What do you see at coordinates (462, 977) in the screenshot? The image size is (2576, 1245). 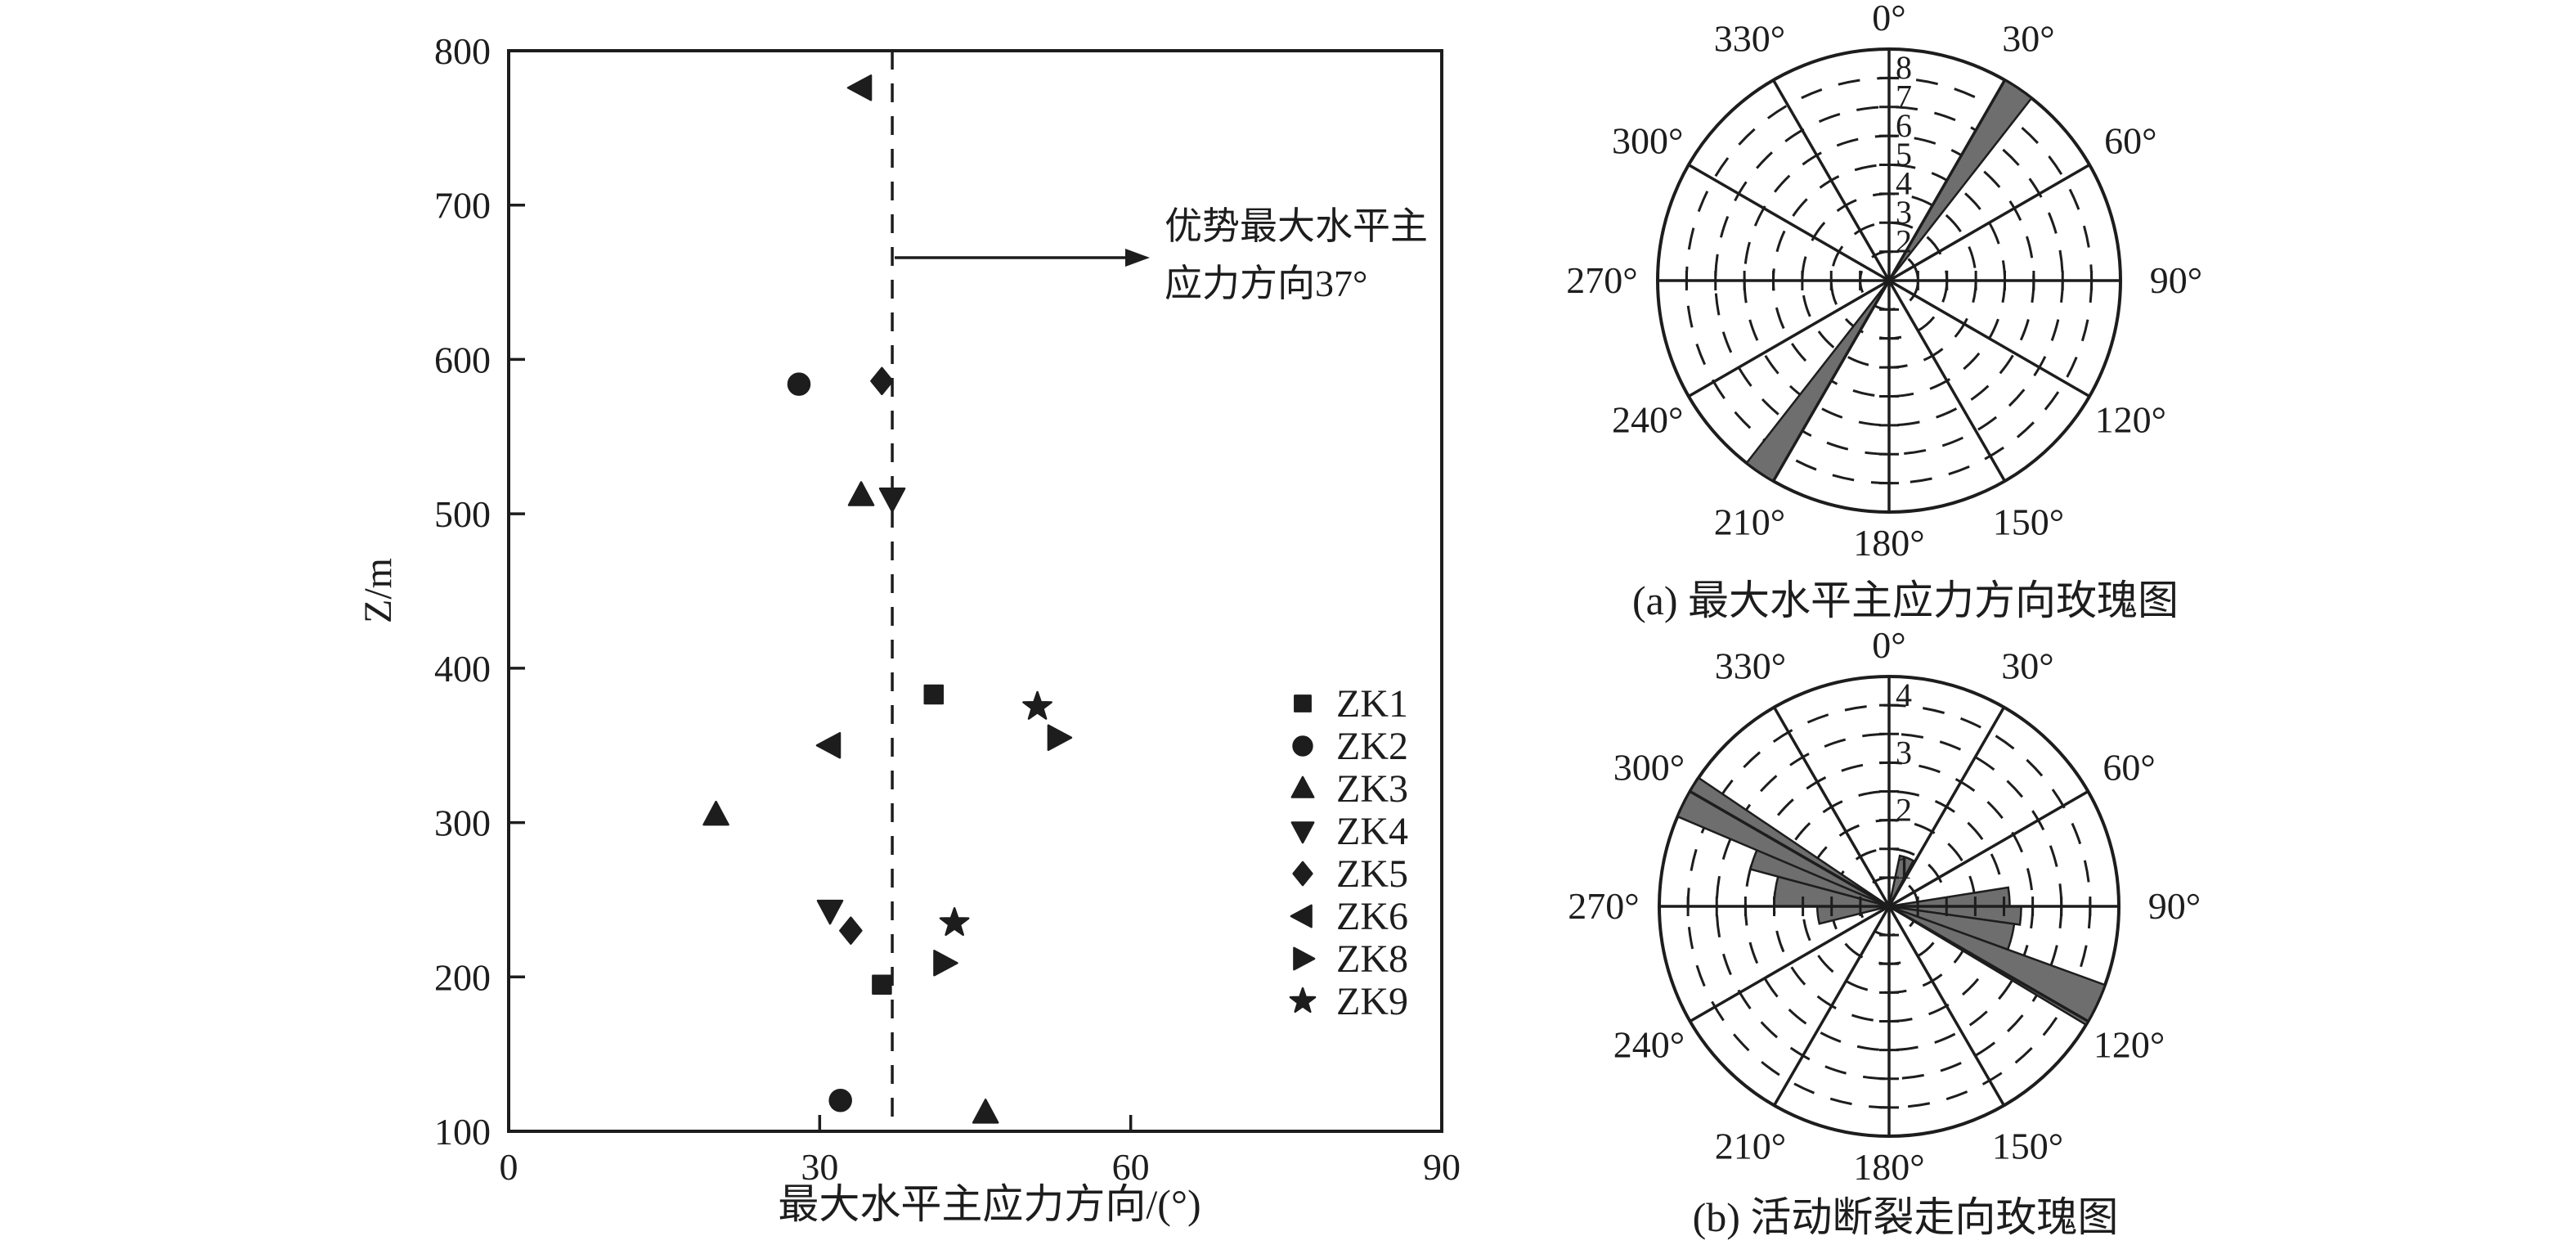 I see `y-tick-label: 200` at bounding box center [462, 977].